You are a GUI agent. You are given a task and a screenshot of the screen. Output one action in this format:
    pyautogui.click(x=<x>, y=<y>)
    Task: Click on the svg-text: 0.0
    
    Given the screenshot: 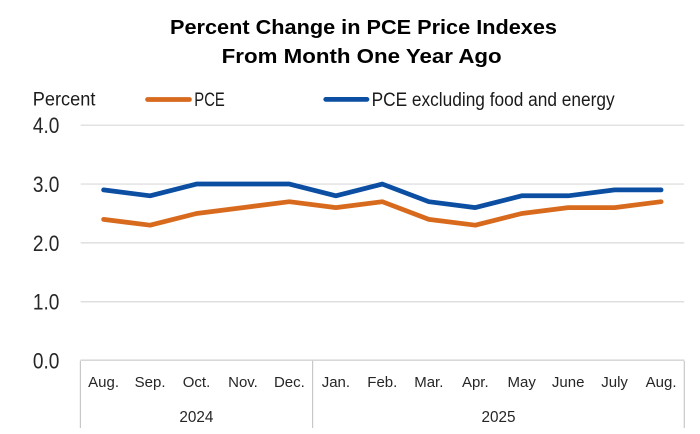 What is the action you would take?
    pyautogui.click(x=46, y=361)
    